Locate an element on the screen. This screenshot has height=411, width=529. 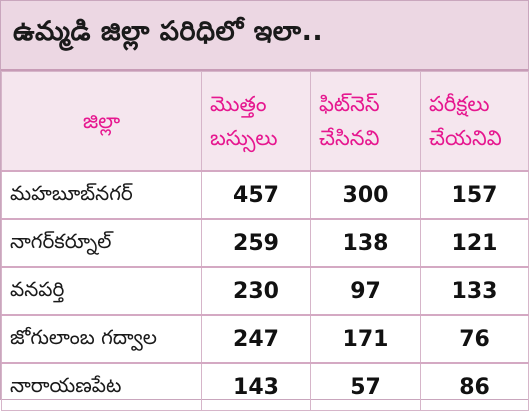
fitness-done-value: 57 is located at coordinates (365, 386).